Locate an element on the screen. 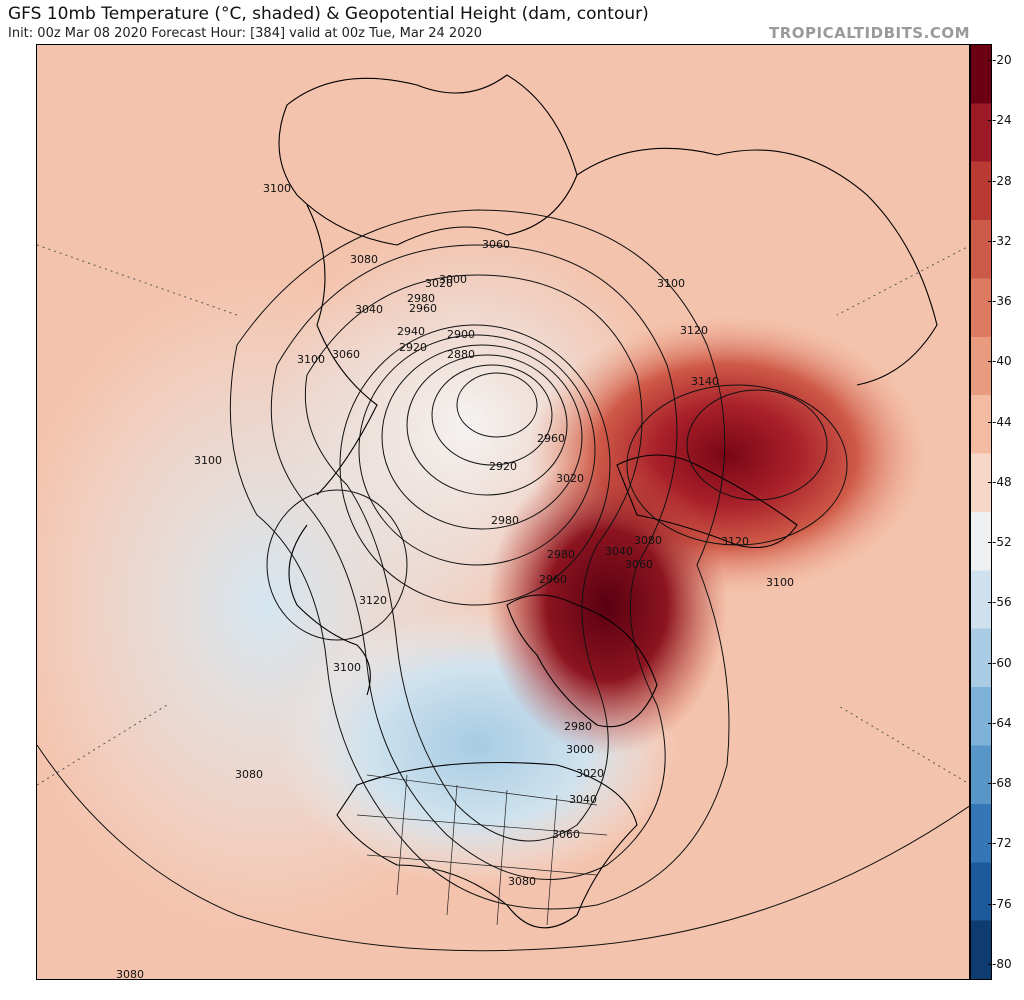 This screenshot has height=1000, width=1024. colorbar-tick-label: -72 is located at coordinates (1005, 843).